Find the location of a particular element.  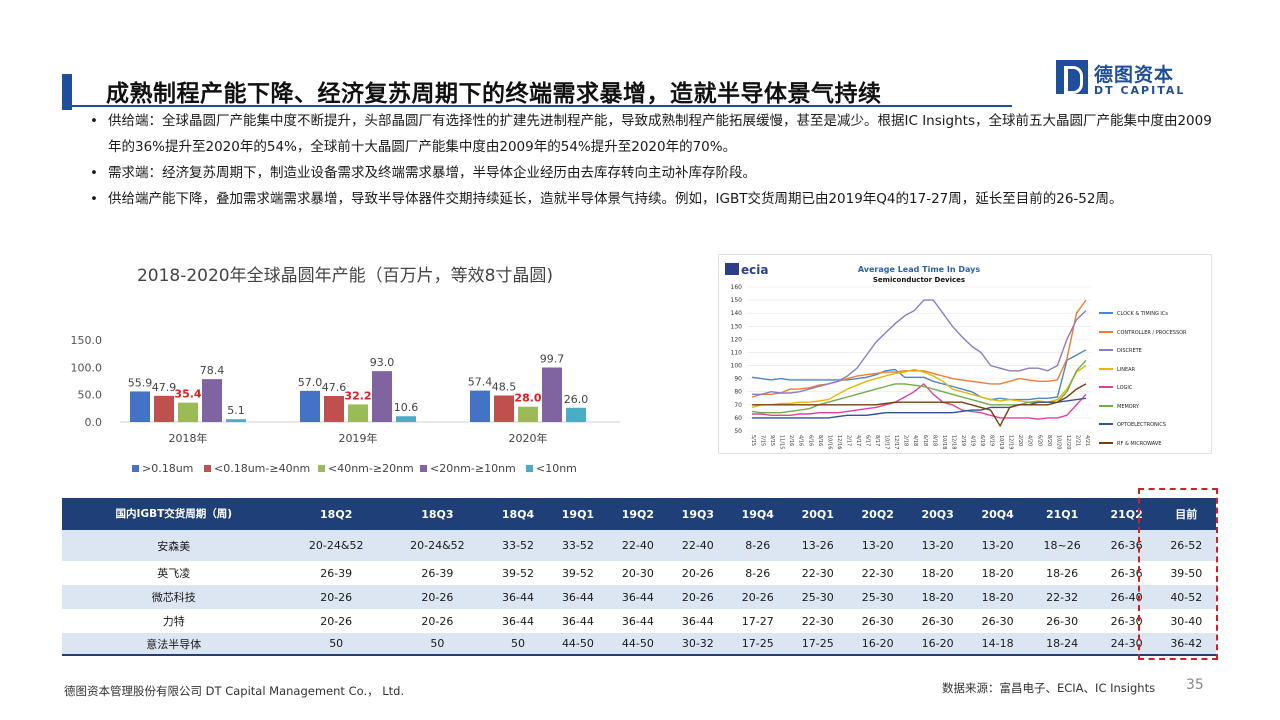

lead-legend-item: CLOCK & TIMING ICs is located at coordinates (1133, 314).